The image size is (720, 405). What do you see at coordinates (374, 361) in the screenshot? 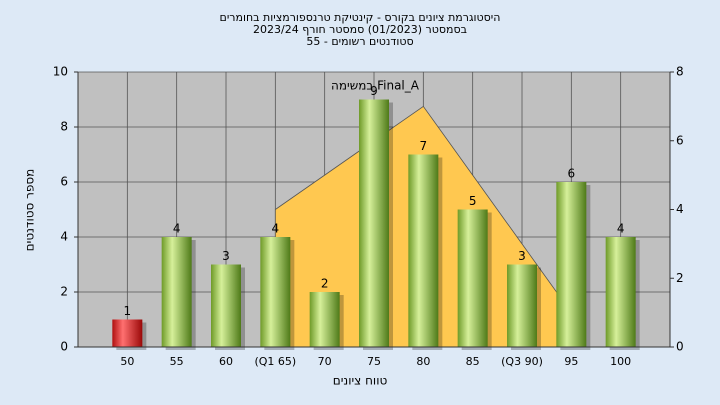
I see `x-tick-label: 75` at bounding box center [374, 361].